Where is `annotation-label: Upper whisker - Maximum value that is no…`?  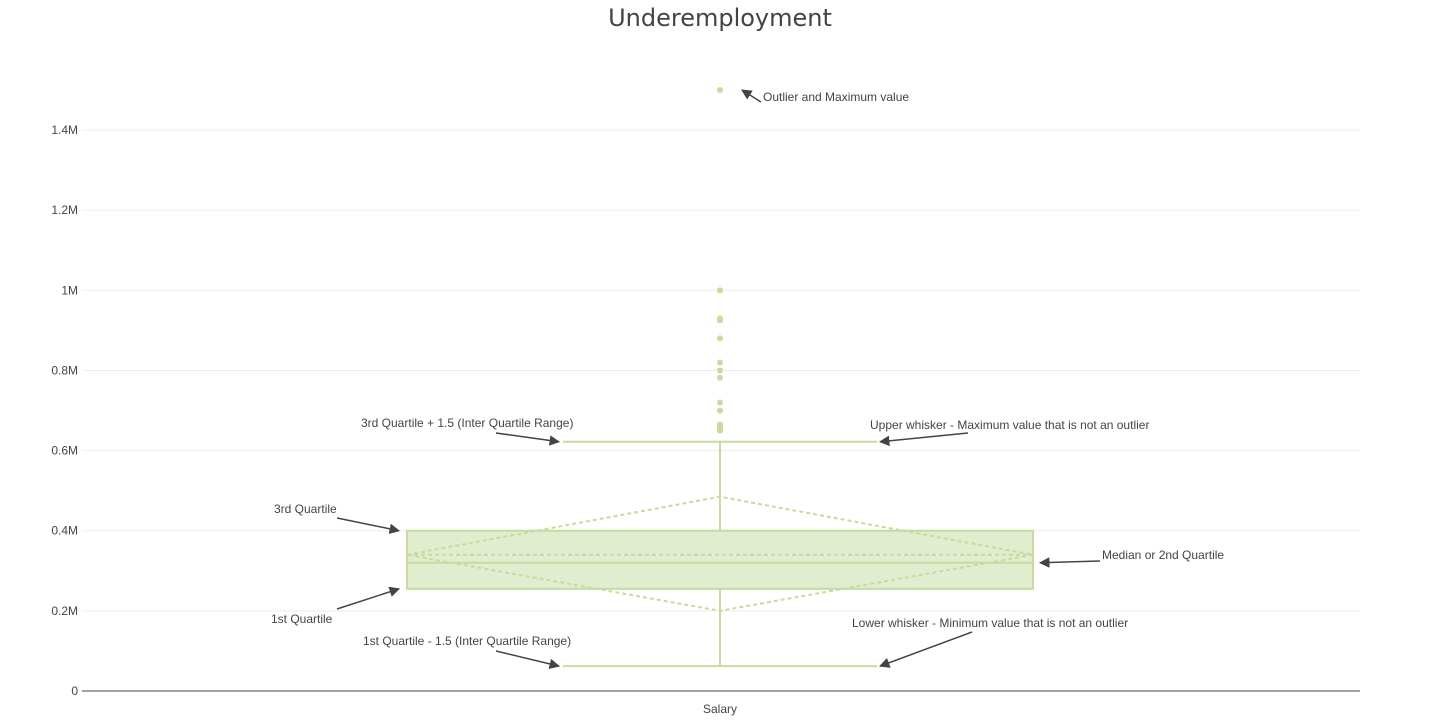 annotation-label: Upper whisker - Maximum value that is no… is located at coordinates (1009, 425).